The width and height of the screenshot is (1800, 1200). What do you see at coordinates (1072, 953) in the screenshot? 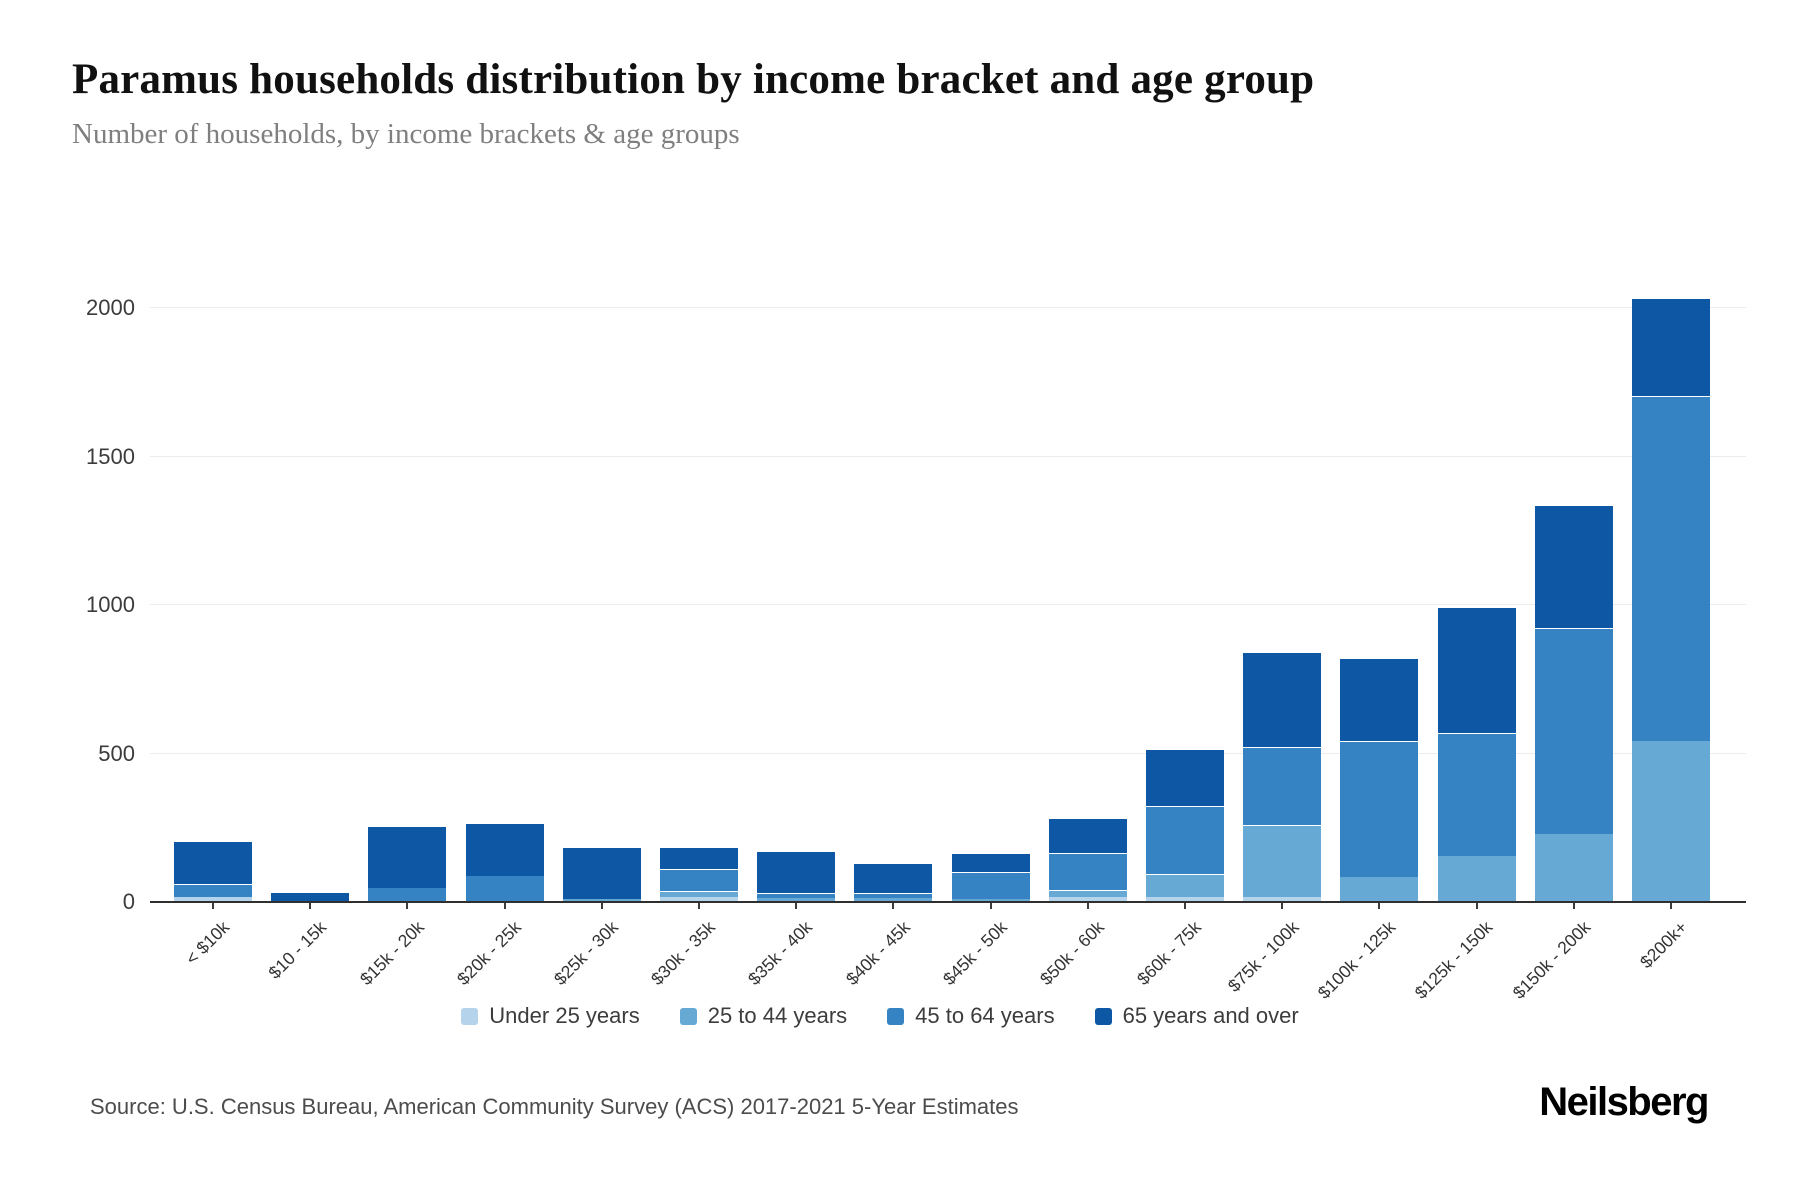
I see `x-axis-category-label: $50k - 60k` at bounding box center [1072, 953].